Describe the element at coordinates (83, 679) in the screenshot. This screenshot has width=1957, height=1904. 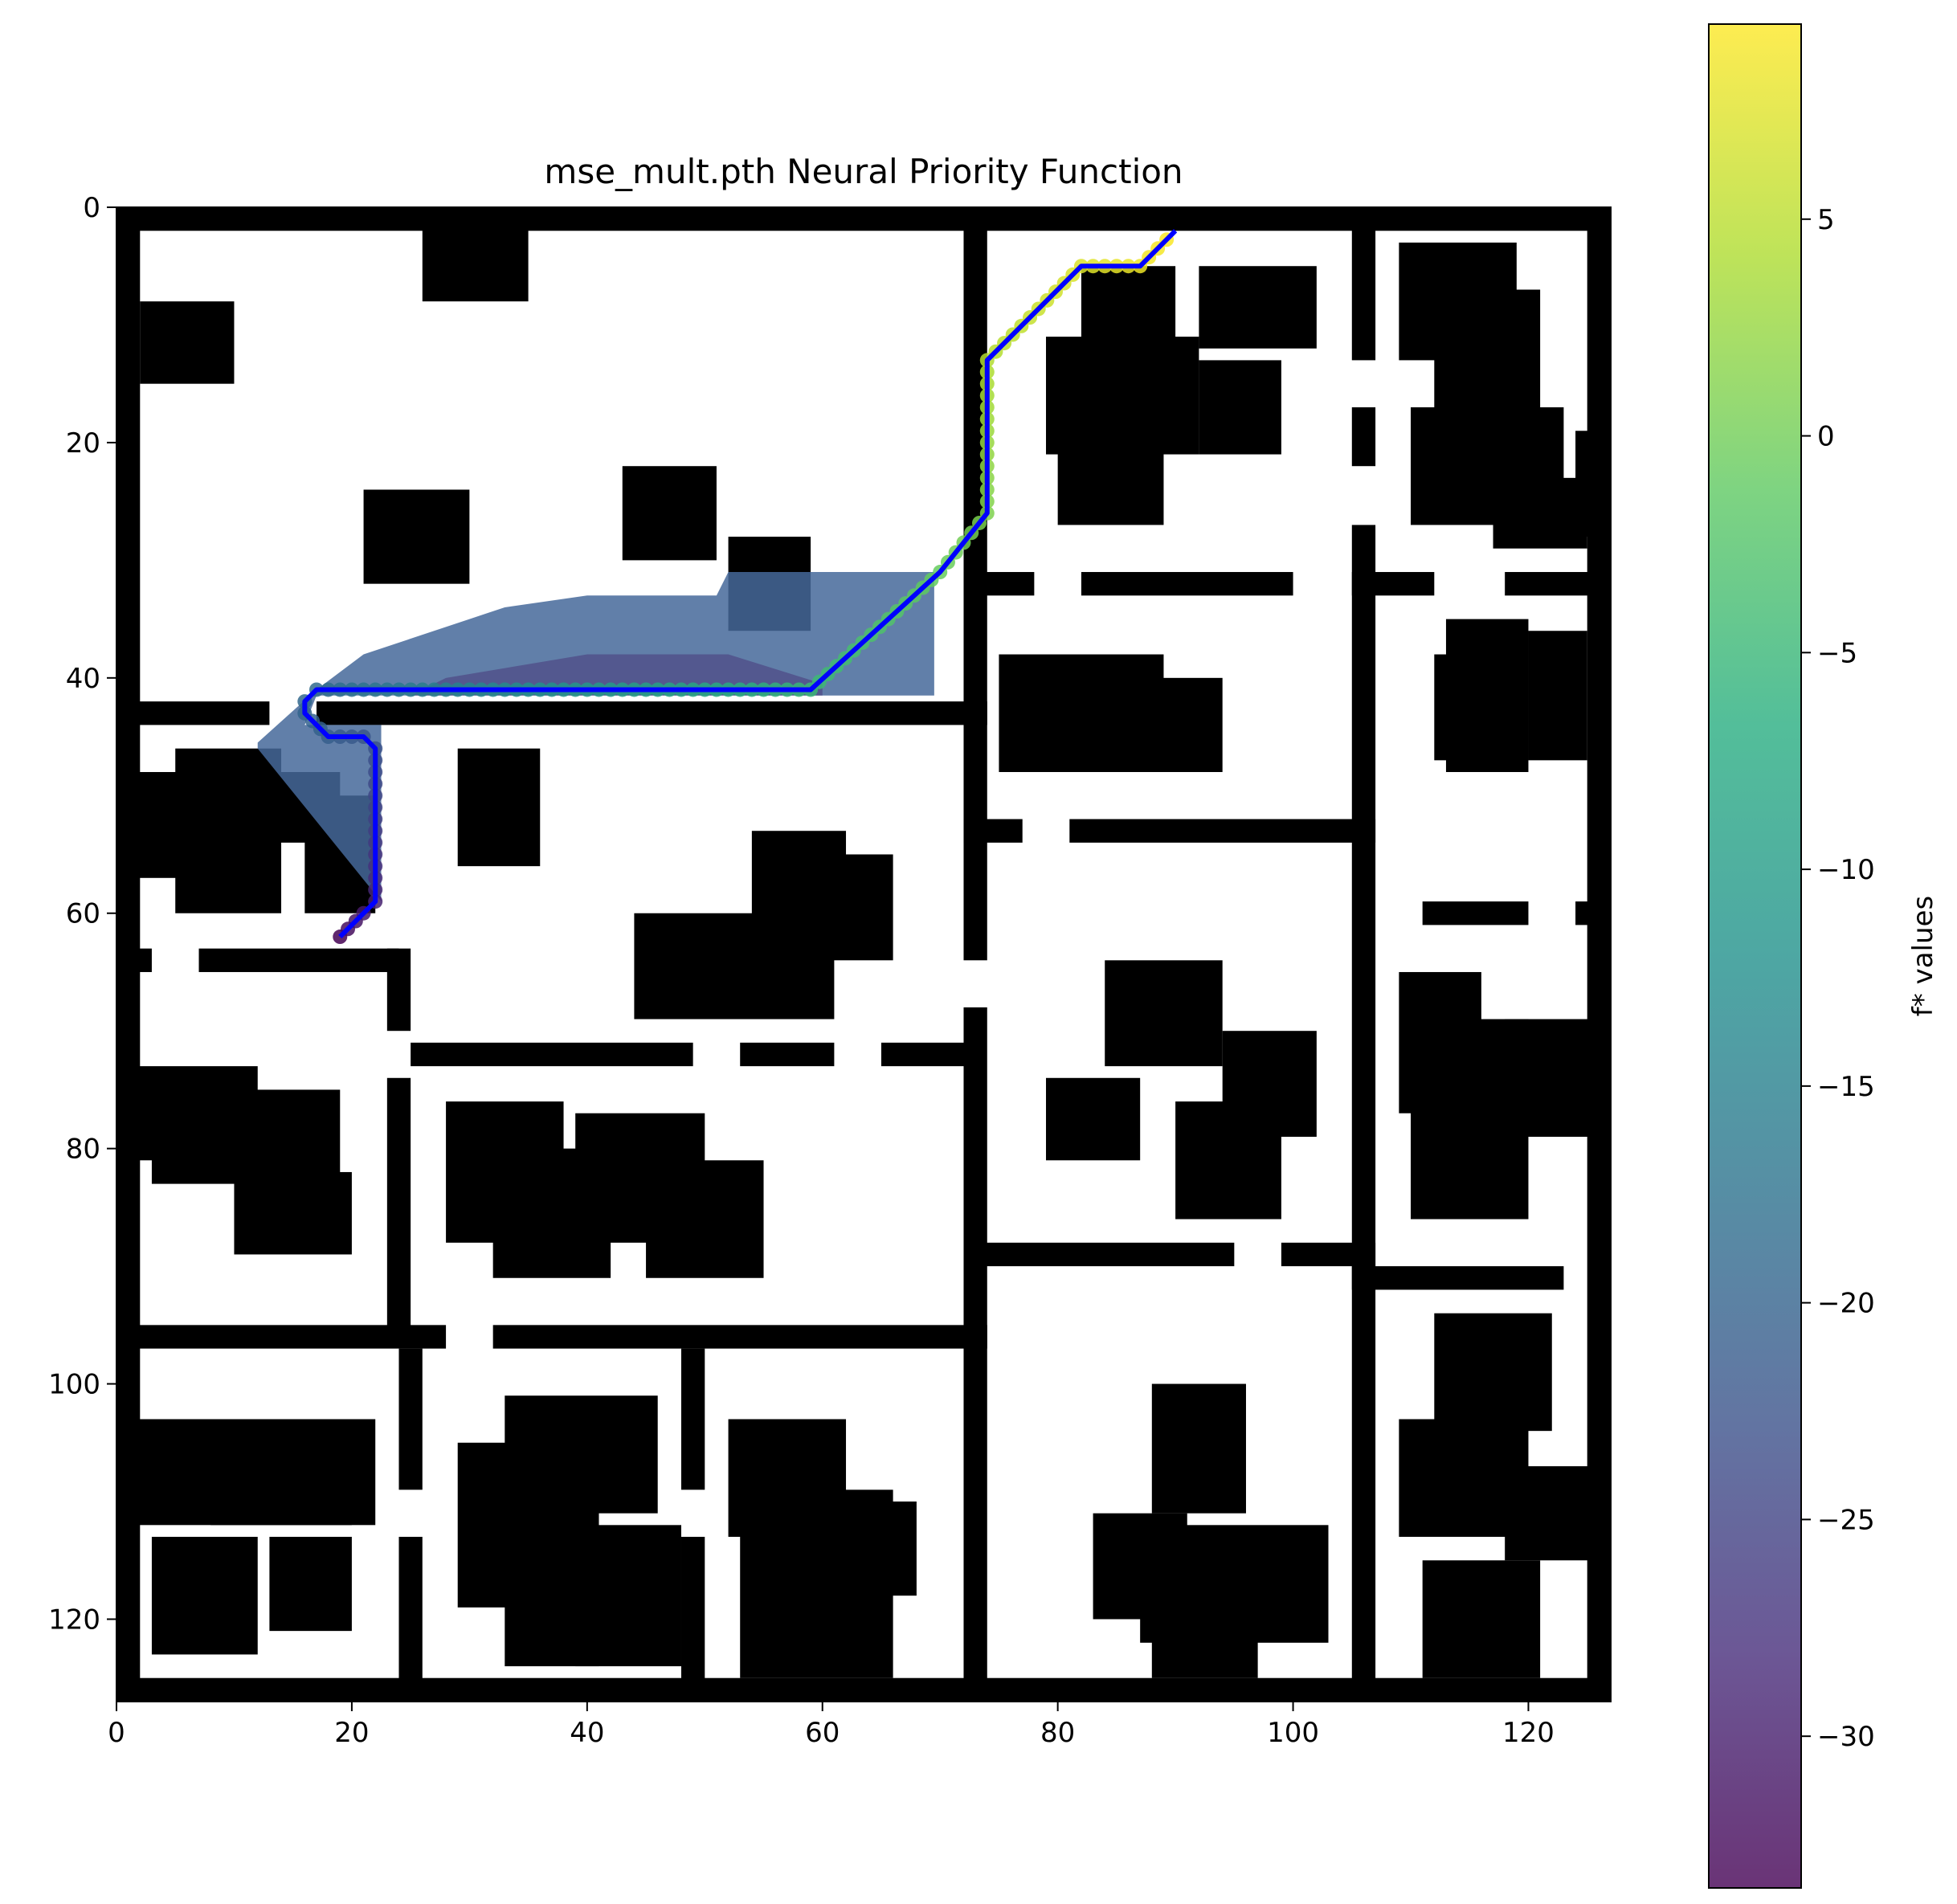
I see `y-tick-label: 40` at that location.